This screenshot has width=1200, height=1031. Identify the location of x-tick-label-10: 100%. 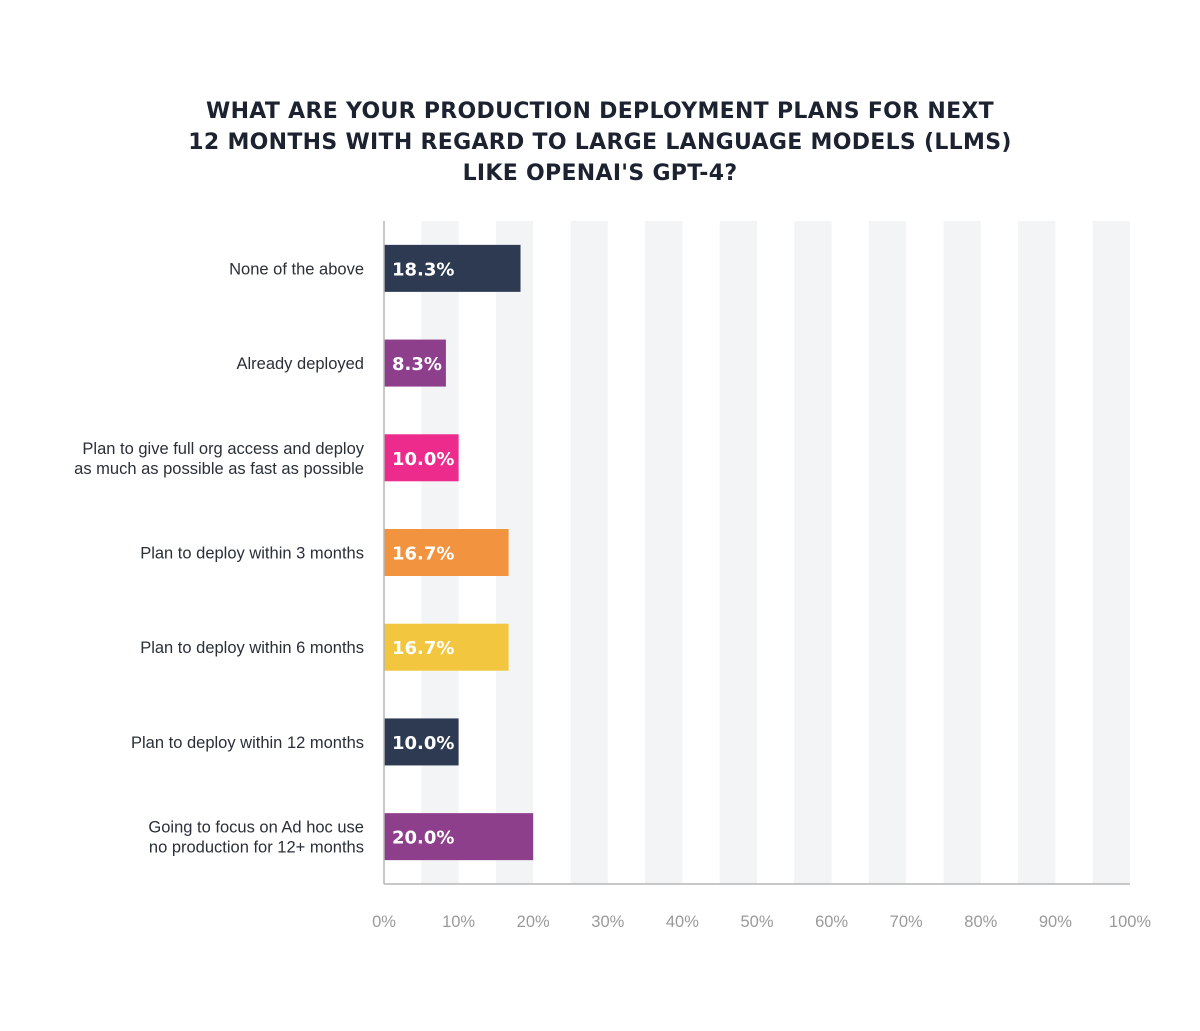
(1130, 922).